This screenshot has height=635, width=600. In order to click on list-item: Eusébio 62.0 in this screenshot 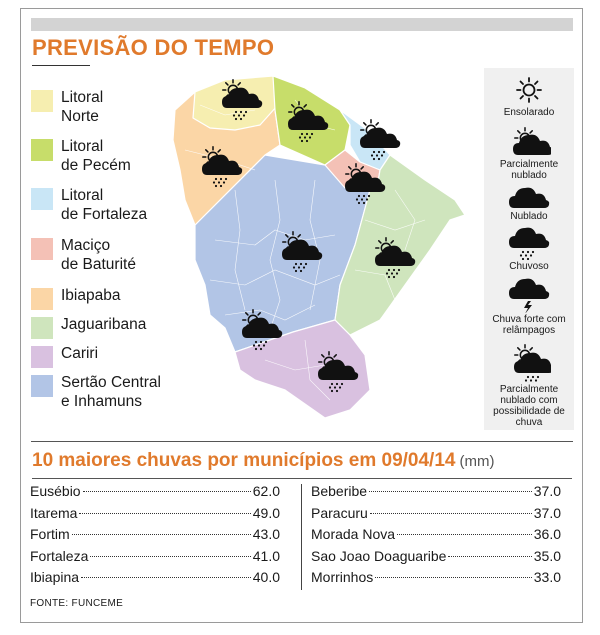, I will do `click(155, 491)`.